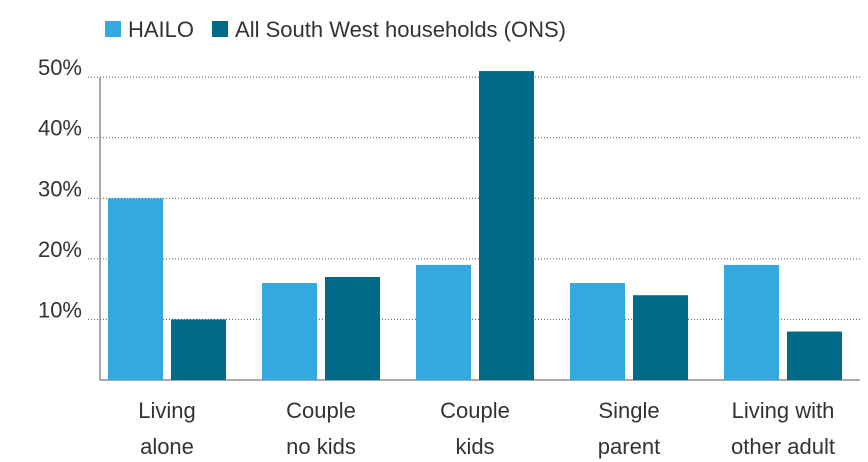  Describe the element at coordinates (161, 29) in the screenshot. I see `legend-label: HAILO` at that location.